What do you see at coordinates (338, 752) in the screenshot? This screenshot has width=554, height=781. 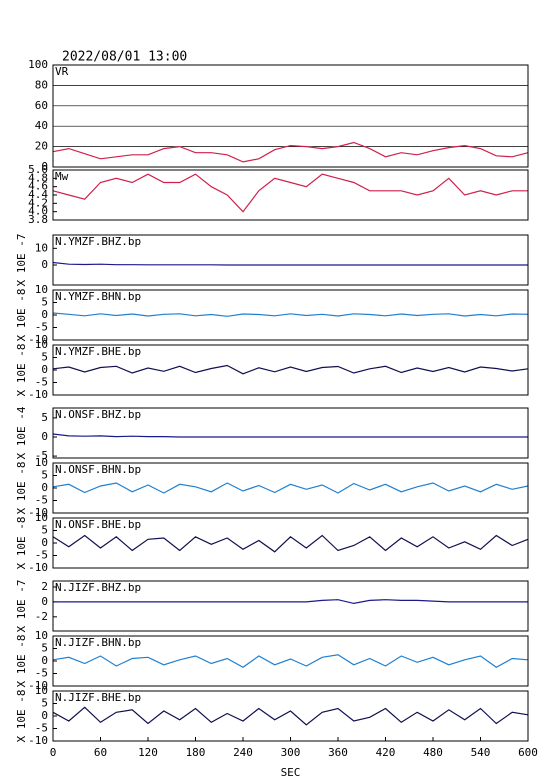 I see `x-tick-label: 360` at bounding box center [338, 752].